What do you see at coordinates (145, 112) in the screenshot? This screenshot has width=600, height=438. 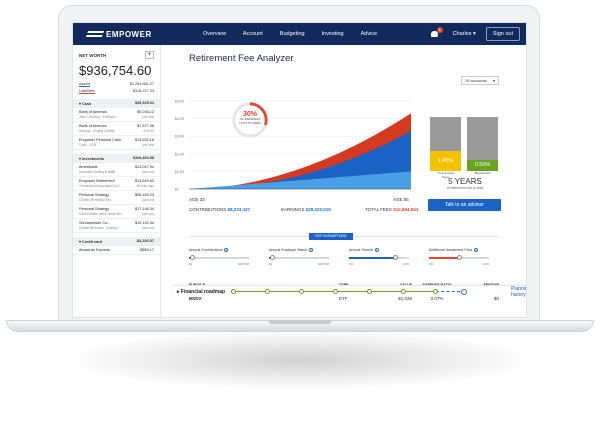 I see `account-value: $9,036.12` at bounding box center [145, 112].